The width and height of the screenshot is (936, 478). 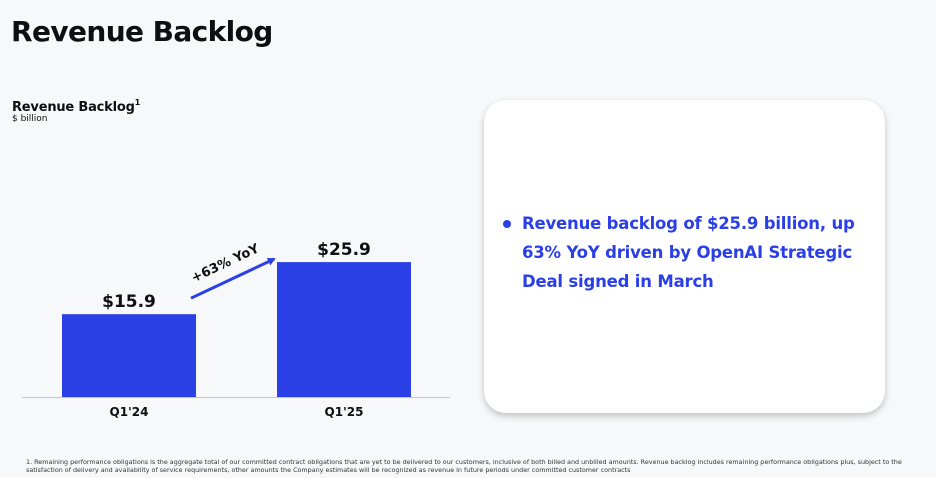 I want to click on bullet-dot-icon, so click(x=507, y=224).